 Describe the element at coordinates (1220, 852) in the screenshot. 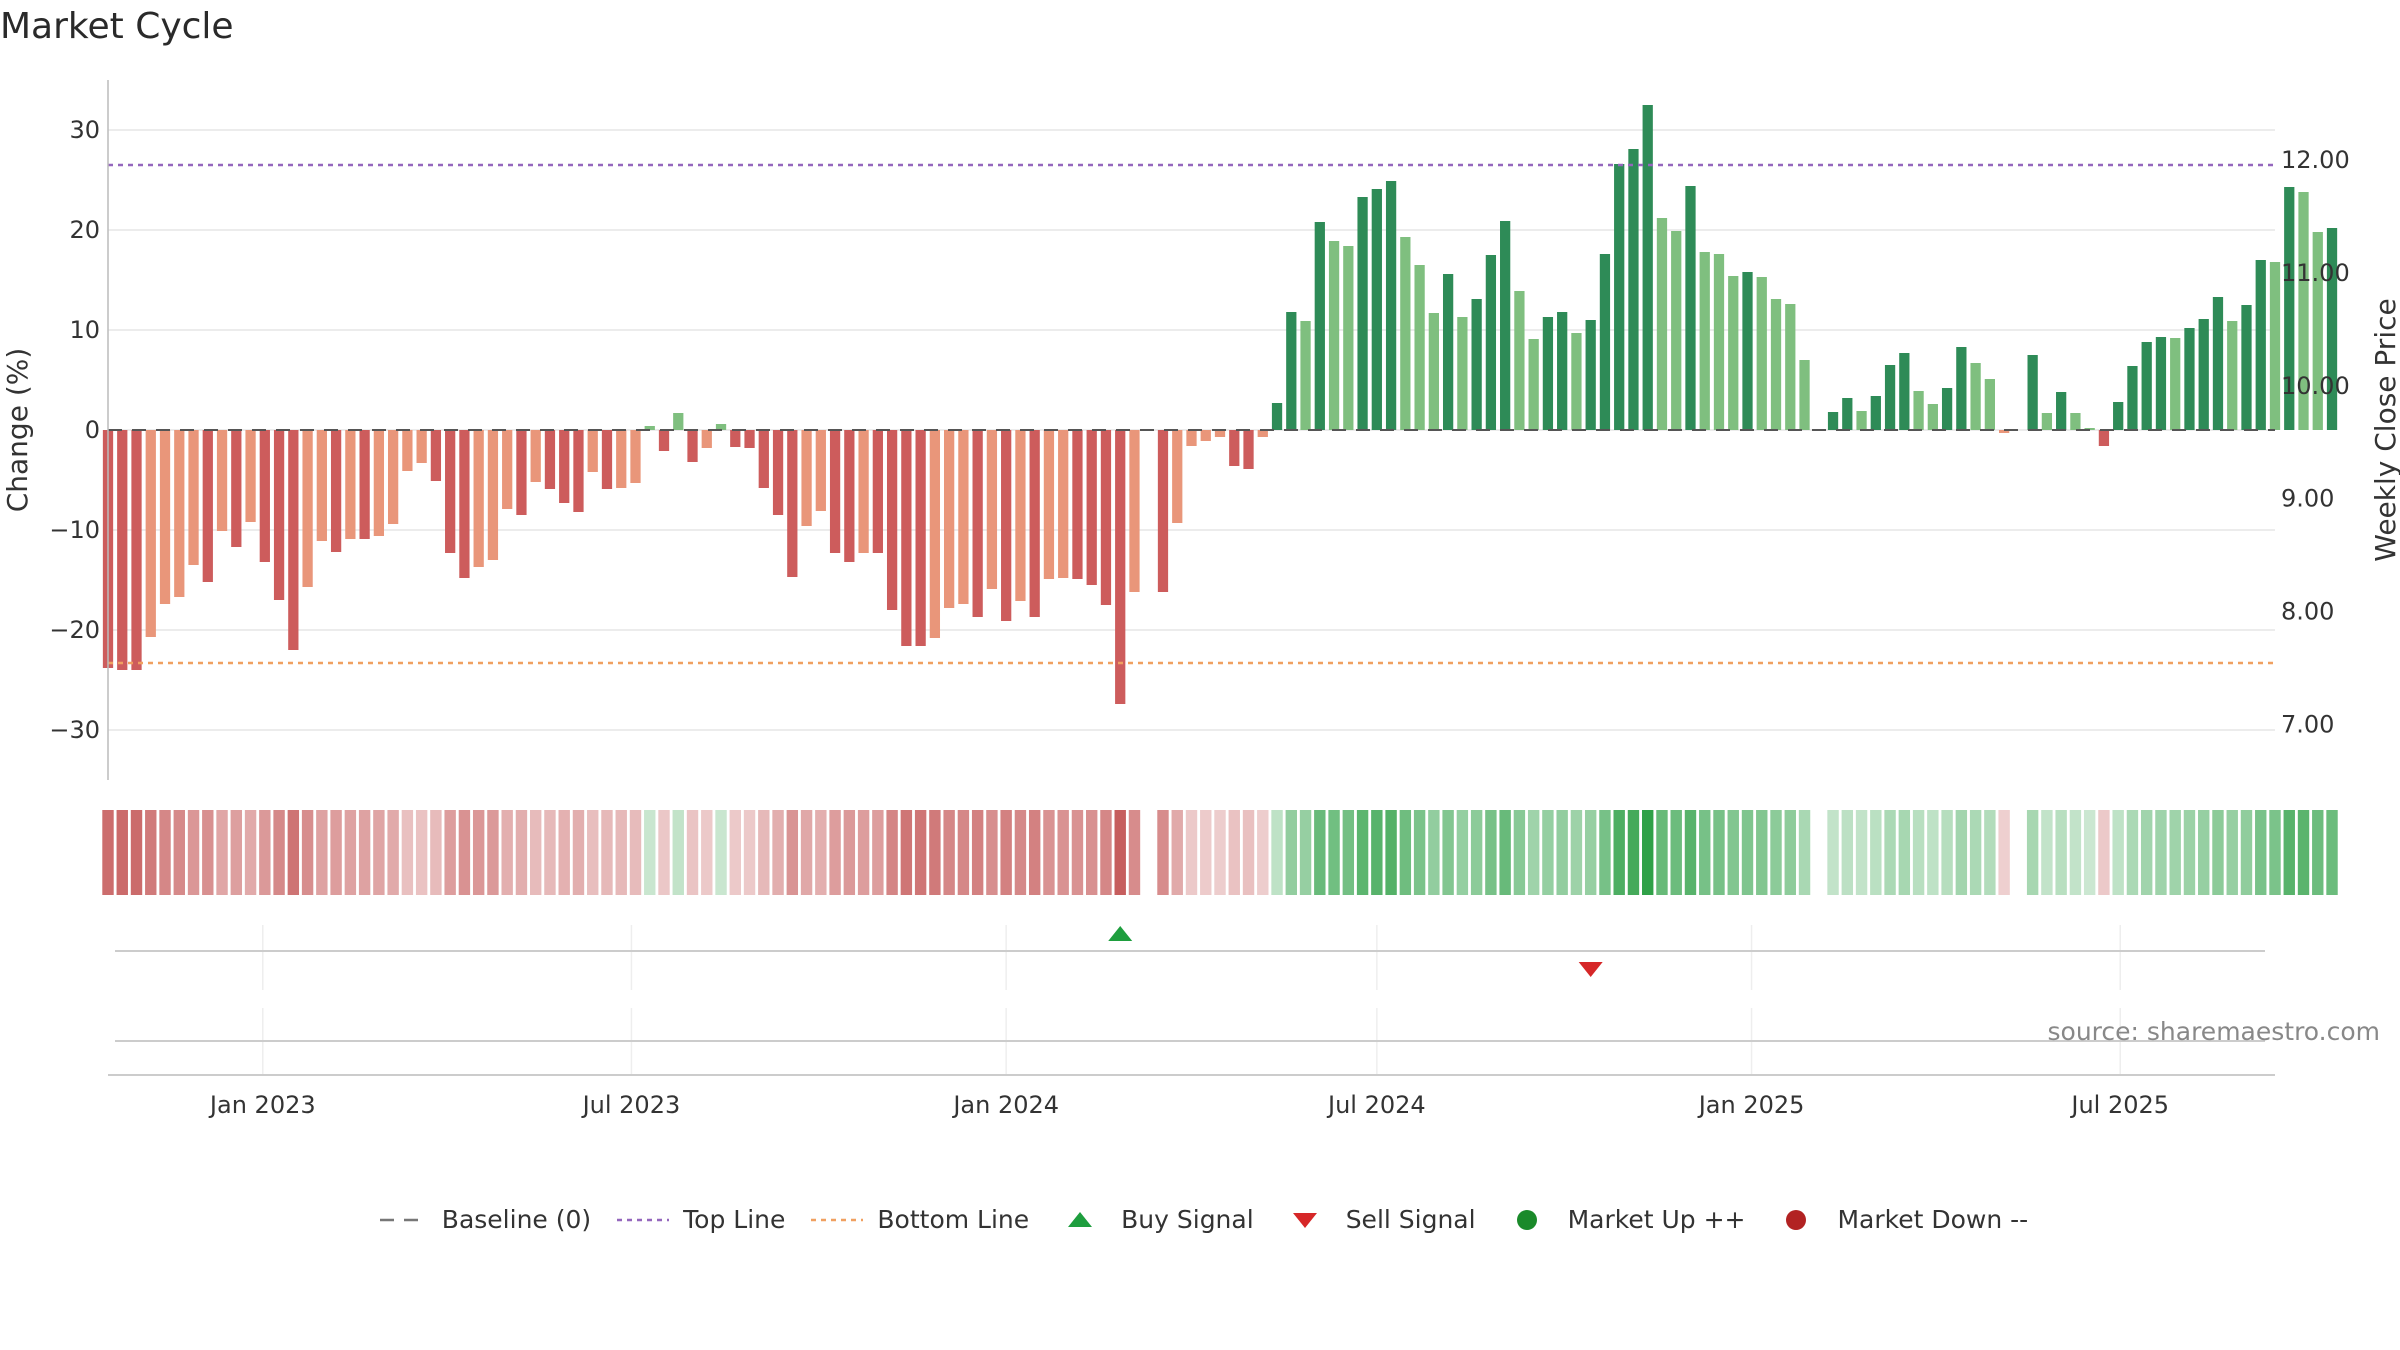

I see `heat-strip` at that location.